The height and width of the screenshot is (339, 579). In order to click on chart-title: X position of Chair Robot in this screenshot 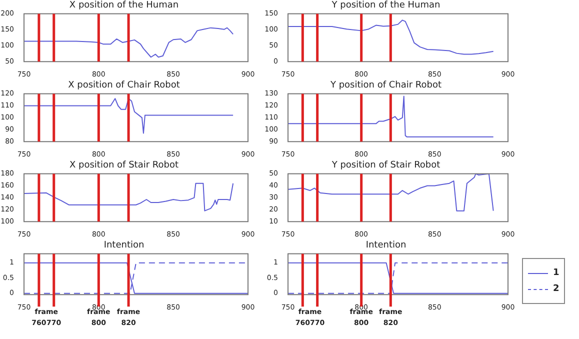, I will do `click(124, 85)`.